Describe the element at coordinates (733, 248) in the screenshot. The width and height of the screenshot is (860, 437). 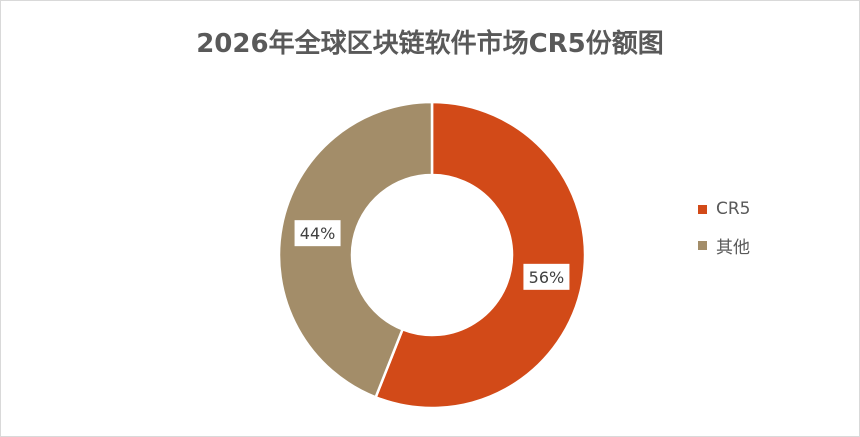
I see `legend-label-other: 其他` at that location.